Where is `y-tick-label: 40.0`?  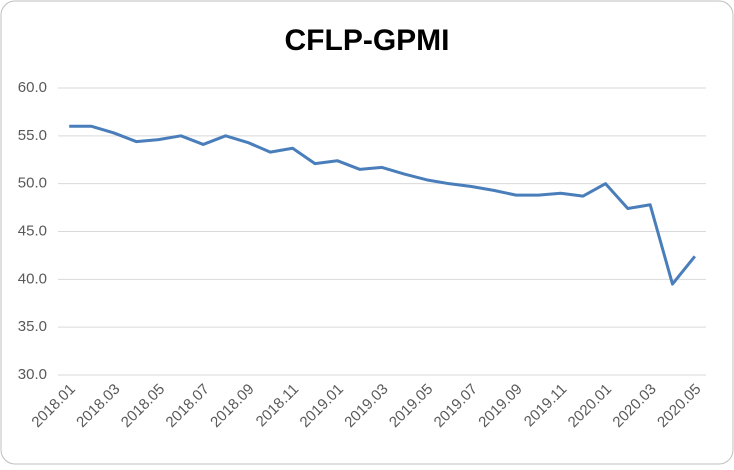
y-tick-label: 40.0 is located at coordinates (32, 278).